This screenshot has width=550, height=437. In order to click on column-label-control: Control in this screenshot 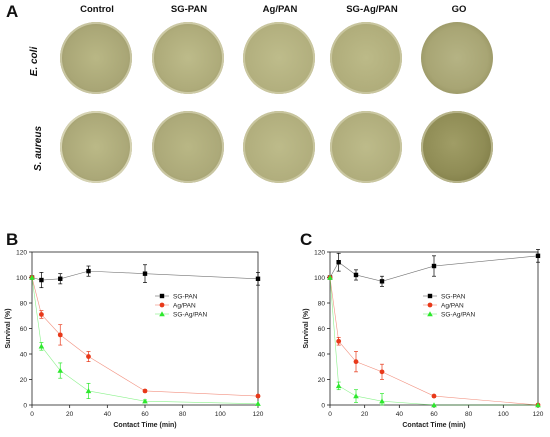, I will do `click(97, 9)`.